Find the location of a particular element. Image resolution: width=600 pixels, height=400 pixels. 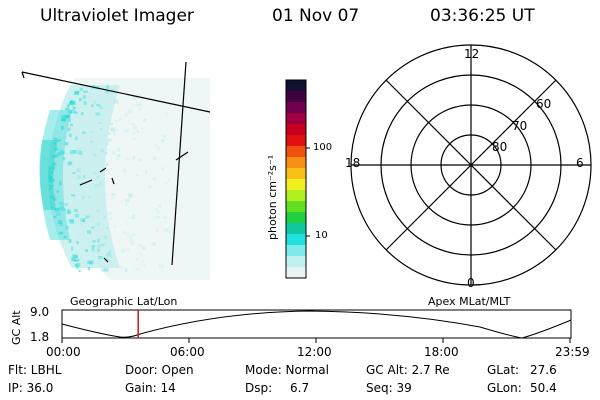

timeline-ticks is located at coordinates (316, 340).